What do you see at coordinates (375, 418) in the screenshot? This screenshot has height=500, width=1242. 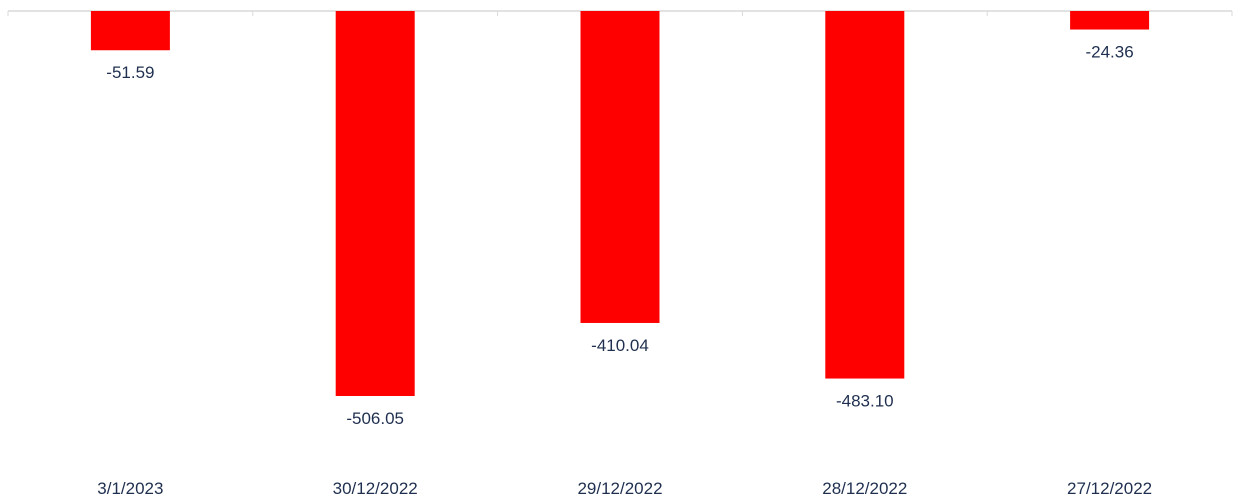 I see `data-label: -506.05` at bounding box center [375, 418].